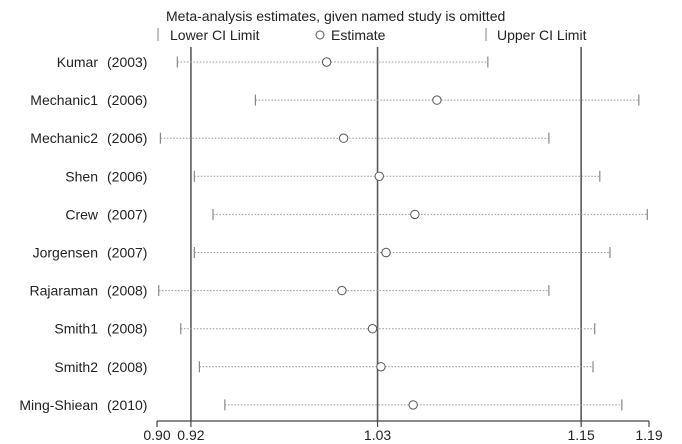  Describe the element at coordinates (190, 435) in the screenshot. I see `x-tick-label: 0.92` at that location.